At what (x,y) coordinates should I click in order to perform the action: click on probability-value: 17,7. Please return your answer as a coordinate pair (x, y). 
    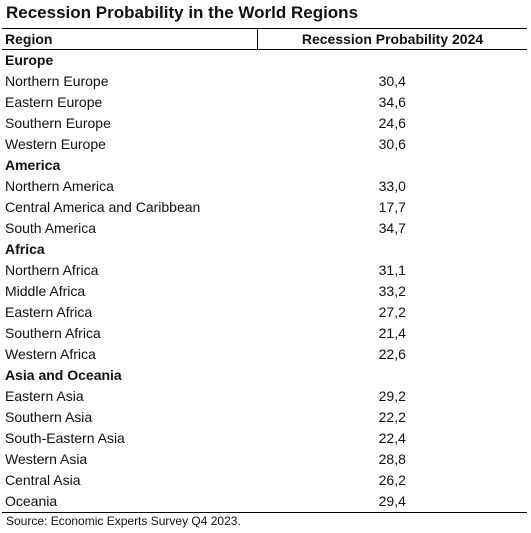
    Looking at the image, I should click on (392, 207).